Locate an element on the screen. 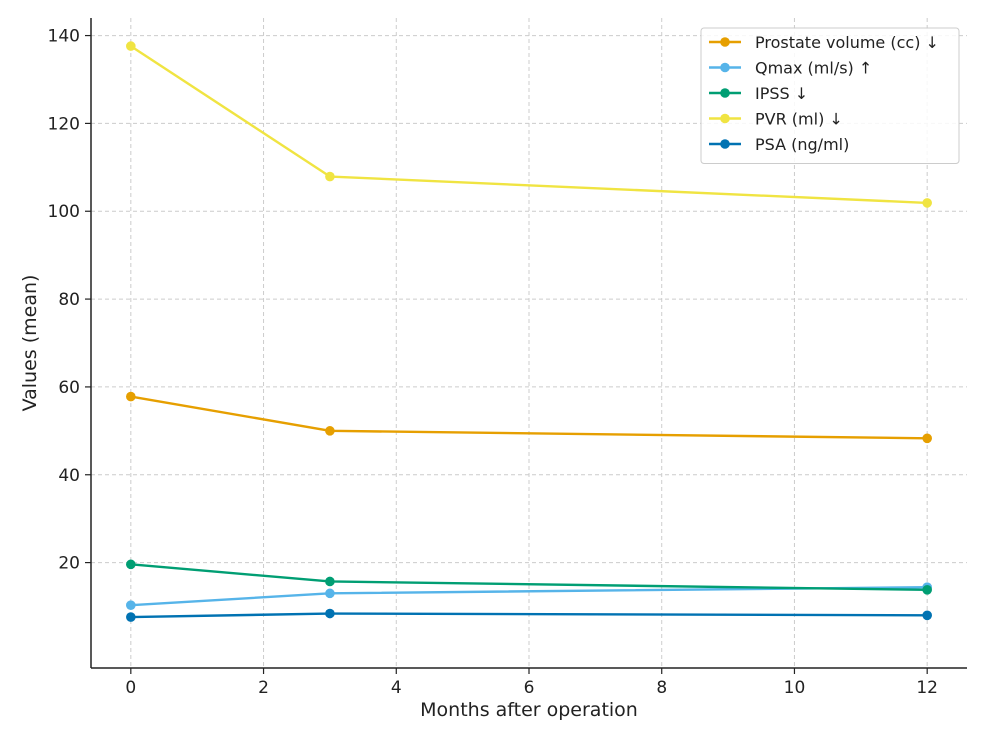  legend-item-1: Qmax (ml/s) ↑ is located at coordinates (790, 68).